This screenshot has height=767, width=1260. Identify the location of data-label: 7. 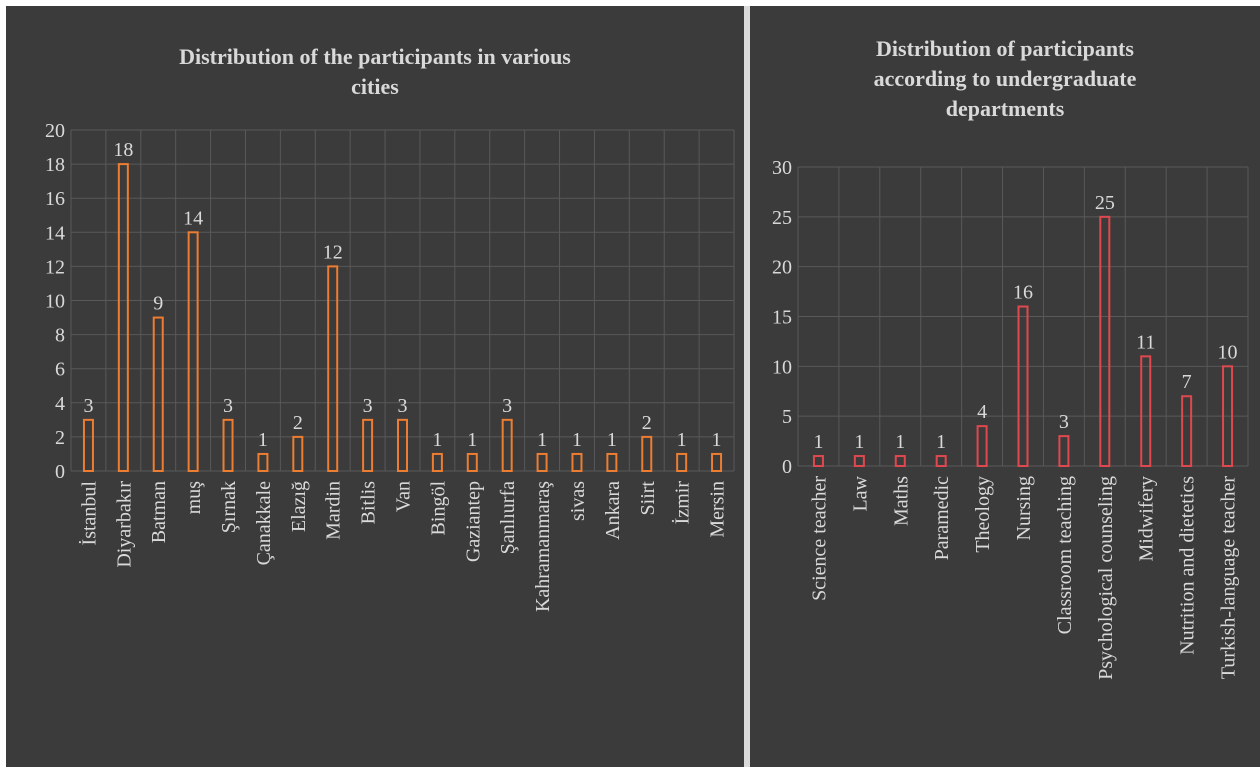
(1187, 382).